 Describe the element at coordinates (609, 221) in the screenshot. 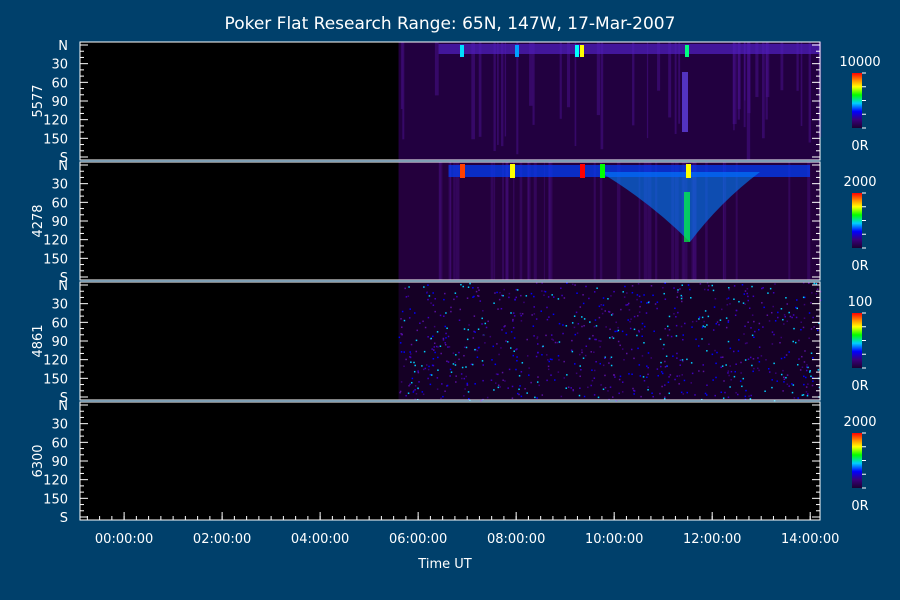

I see `intensity-field` at that location.